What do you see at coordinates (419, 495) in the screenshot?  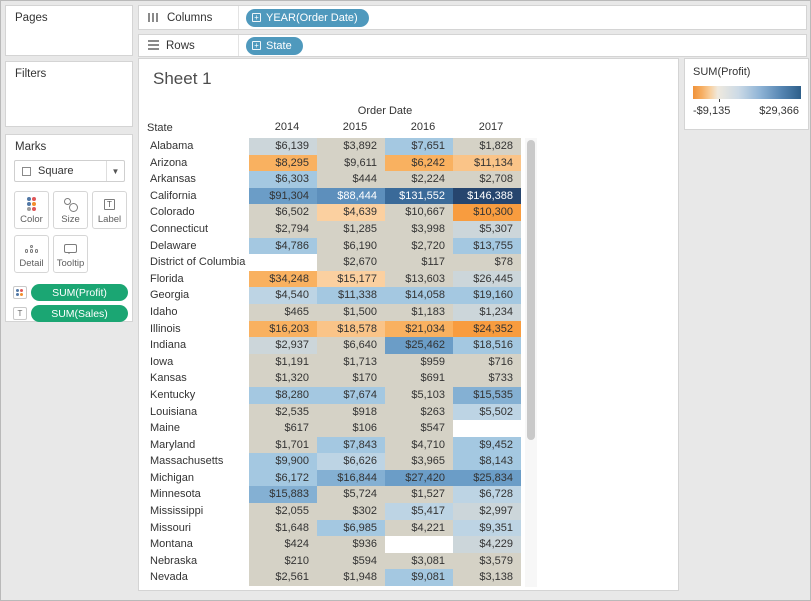 I see `table-cell: $1,527` at bounding box center [419, 495].